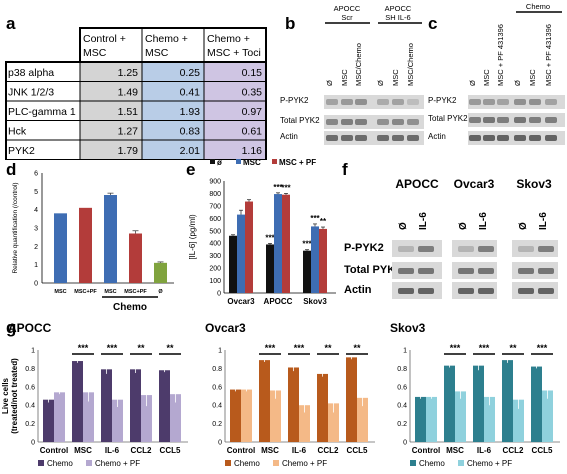  I want to click on significance-stars: **, so click(323, 221).